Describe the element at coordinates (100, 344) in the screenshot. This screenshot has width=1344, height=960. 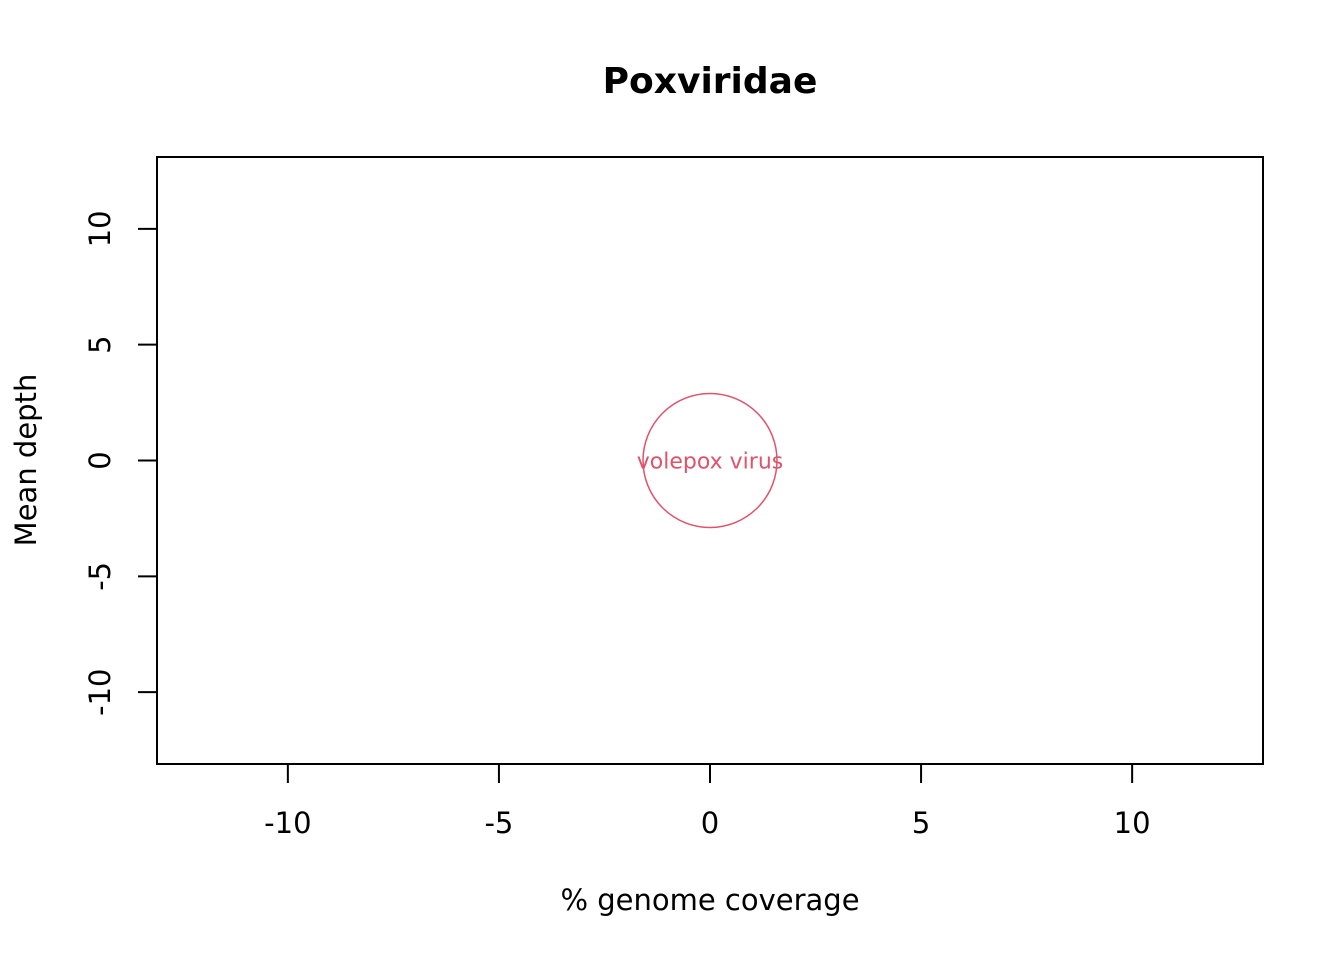
I see `y-tick-label: 5` at that location.